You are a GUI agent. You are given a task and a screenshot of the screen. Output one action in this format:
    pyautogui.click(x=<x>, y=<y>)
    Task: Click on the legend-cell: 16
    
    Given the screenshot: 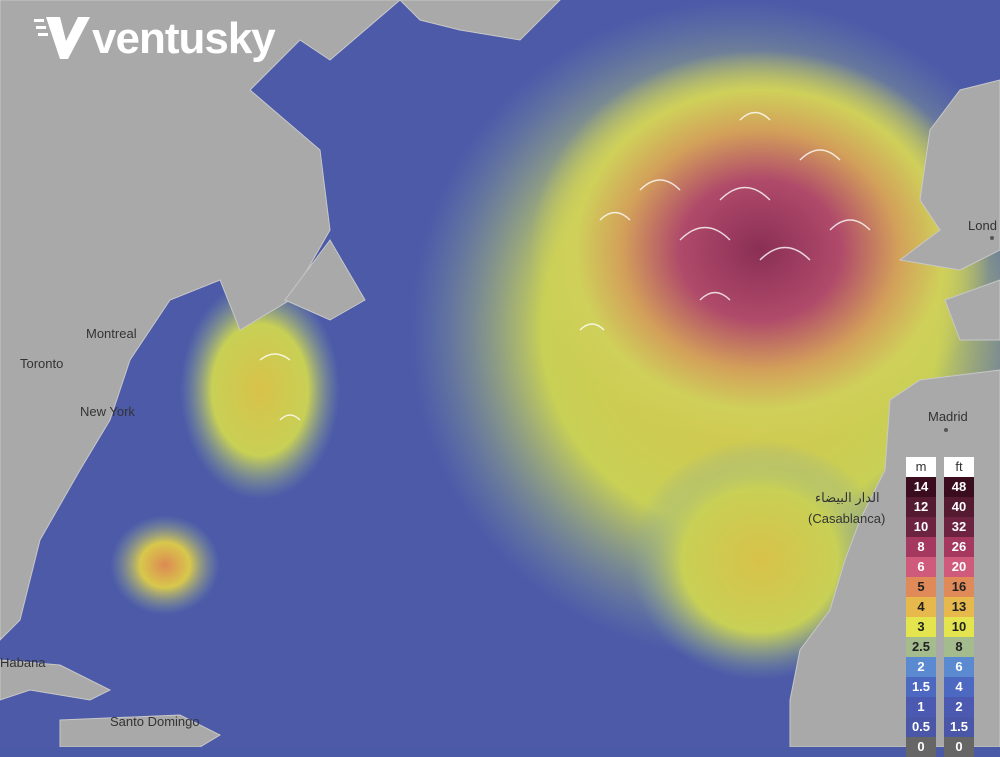 What is the action you would take?
    pyautogui.click(x=959, y=587)
    